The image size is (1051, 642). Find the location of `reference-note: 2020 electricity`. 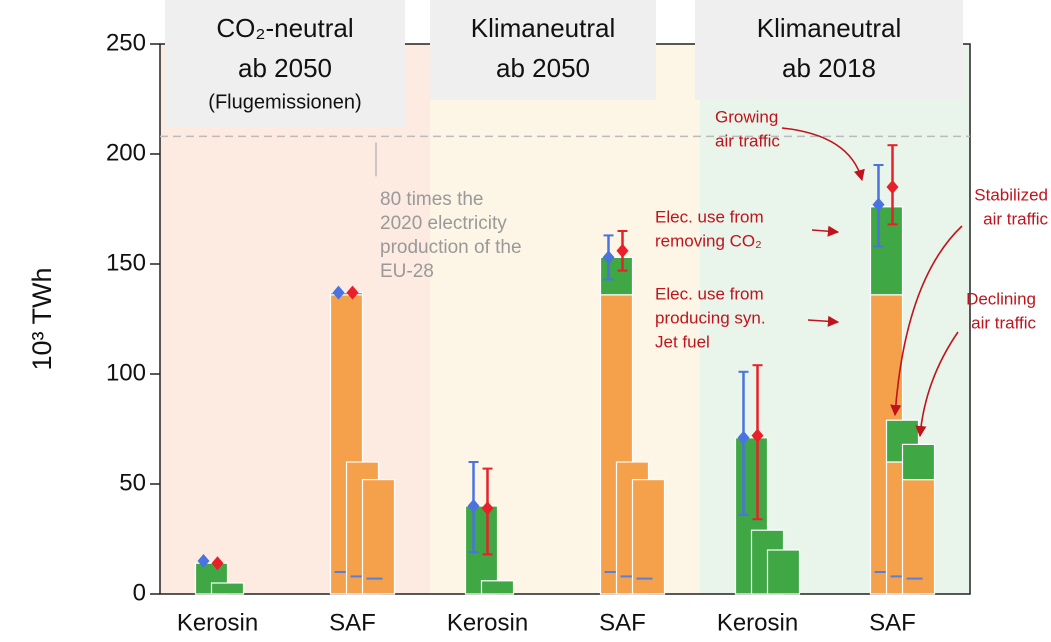

reference-note: 2020 electricity is located at coordinates (443, 223).